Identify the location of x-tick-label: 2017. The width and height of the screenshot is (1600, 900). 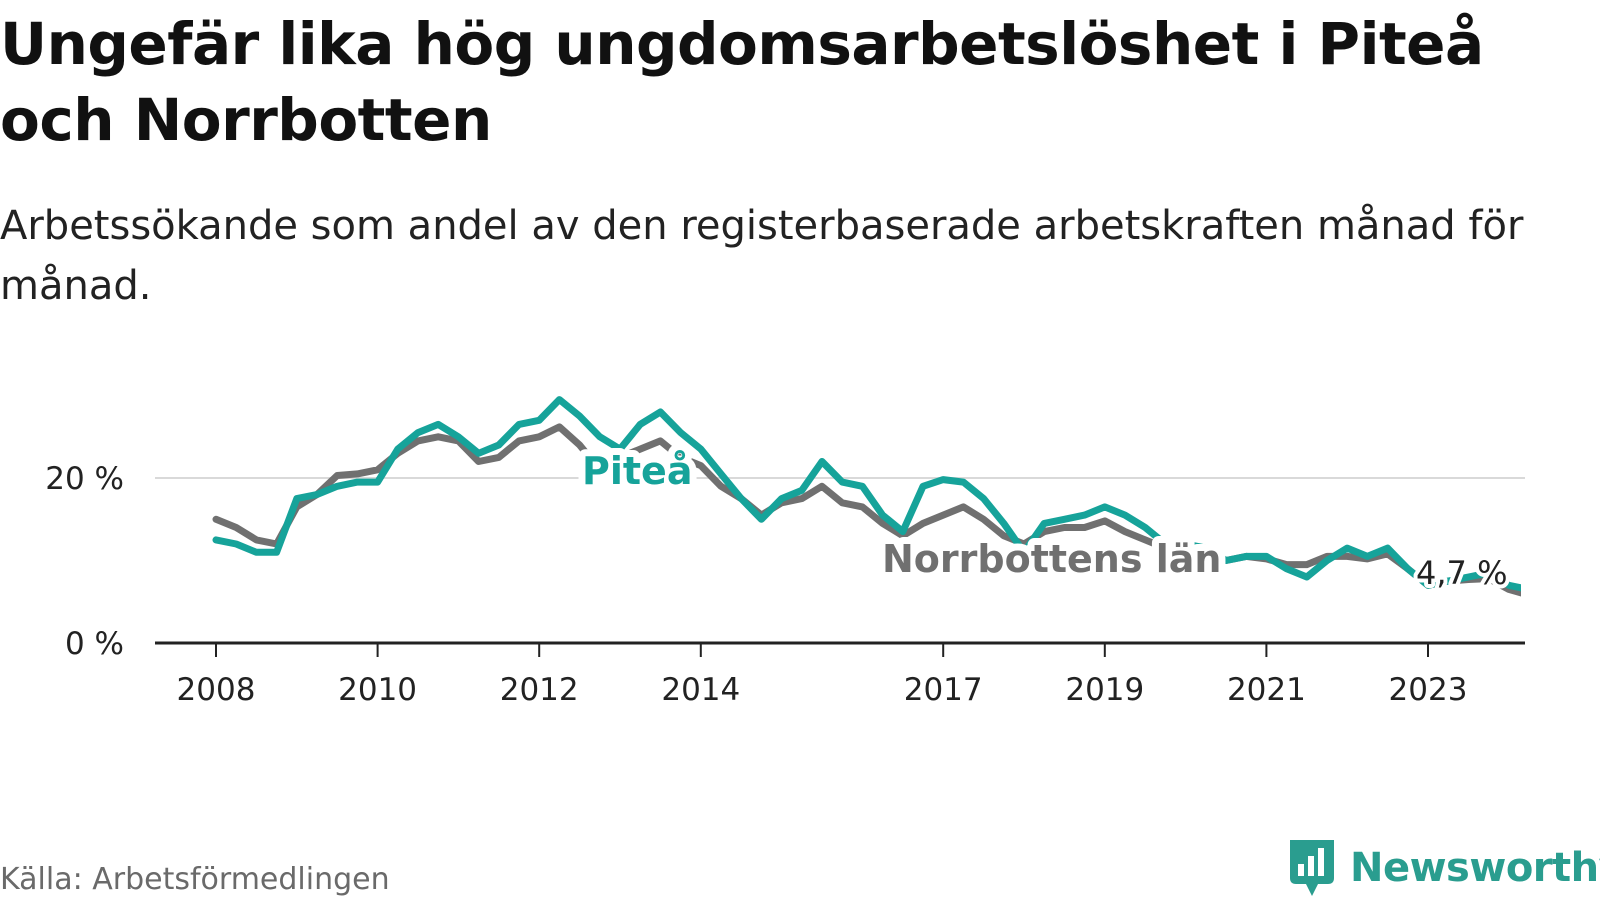
(943, 690).